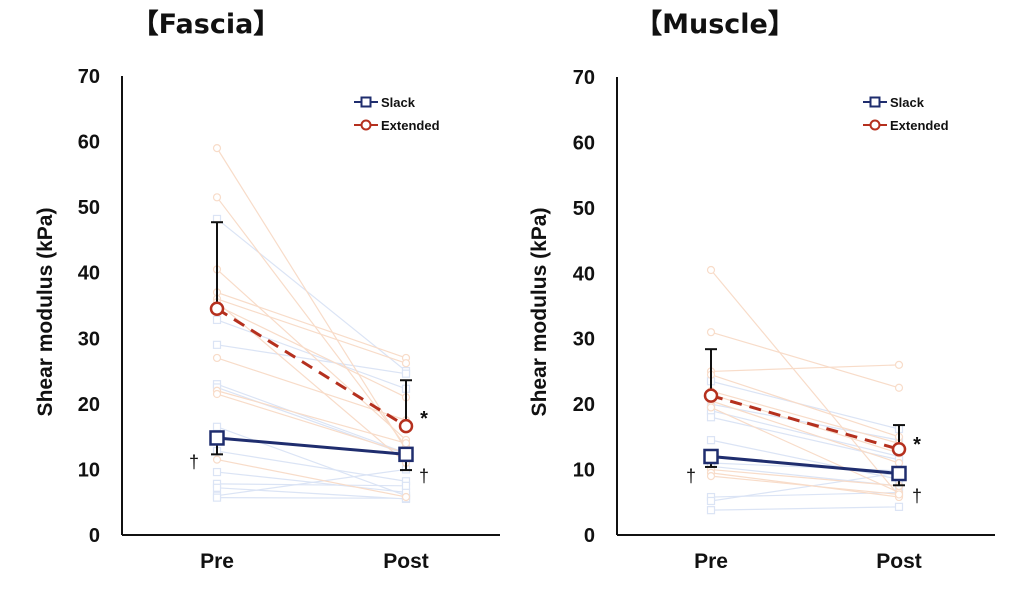 The image size is (1024, 590). What do you see at coordinates (45, 312) in the screenshot?
I see `y-axis-label: Shear modulus (kPa)` at bounding box center [45, 312].